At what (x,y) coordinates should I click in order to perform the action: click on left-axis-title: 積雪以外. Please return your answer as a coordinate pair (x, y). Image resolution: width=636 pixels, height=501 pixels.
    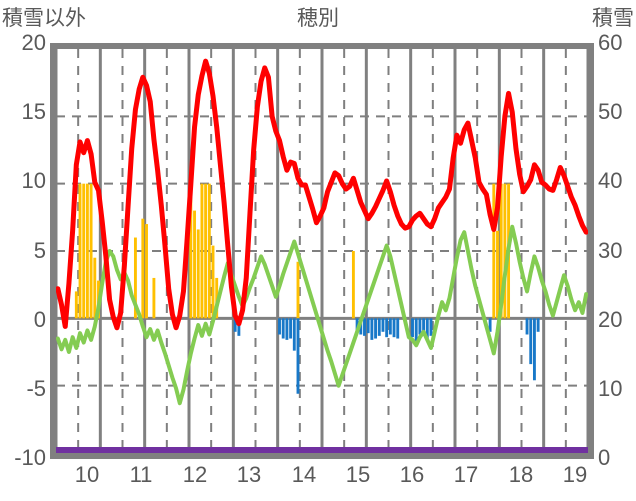
    Looking at the image, I should click on (44, 18).